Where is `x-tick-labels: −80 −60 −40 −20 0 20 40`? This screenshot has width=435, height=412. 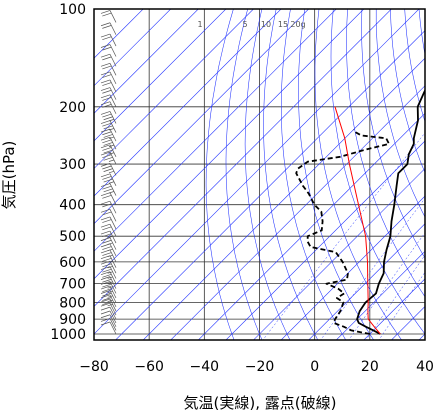 x-tick-labels: −80 −60 −40 −20 0 20 40 is located at coordinates (256, 367).